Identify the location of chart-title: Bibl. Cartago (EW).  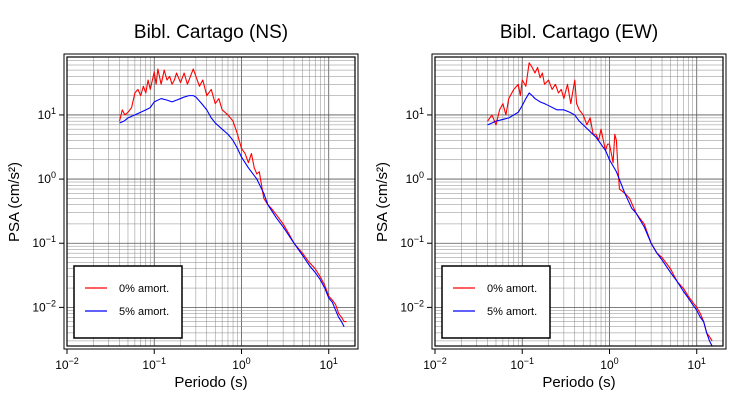
(579, 32).